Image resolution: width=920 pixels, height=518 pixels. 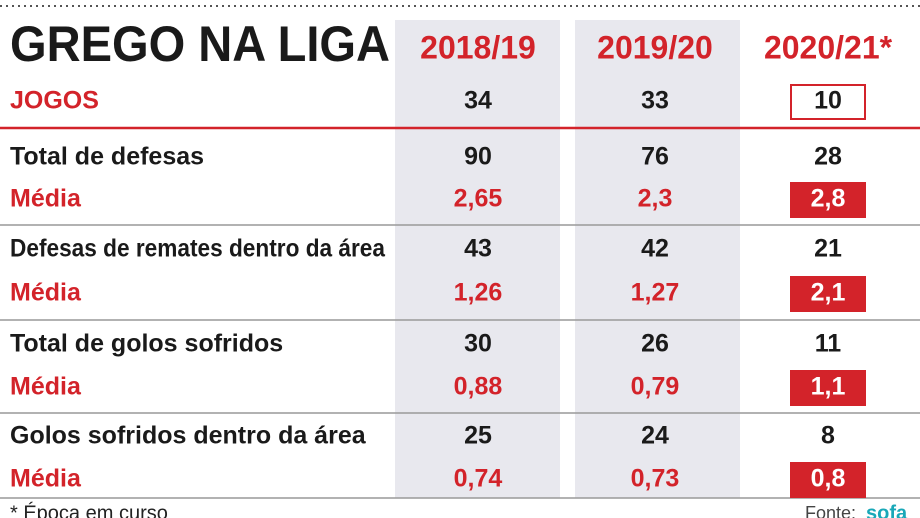 What do you see at coordinates (655, 293) in the screenshot?
I see `cell-value: 1,27` at bounding box center [655, 293].